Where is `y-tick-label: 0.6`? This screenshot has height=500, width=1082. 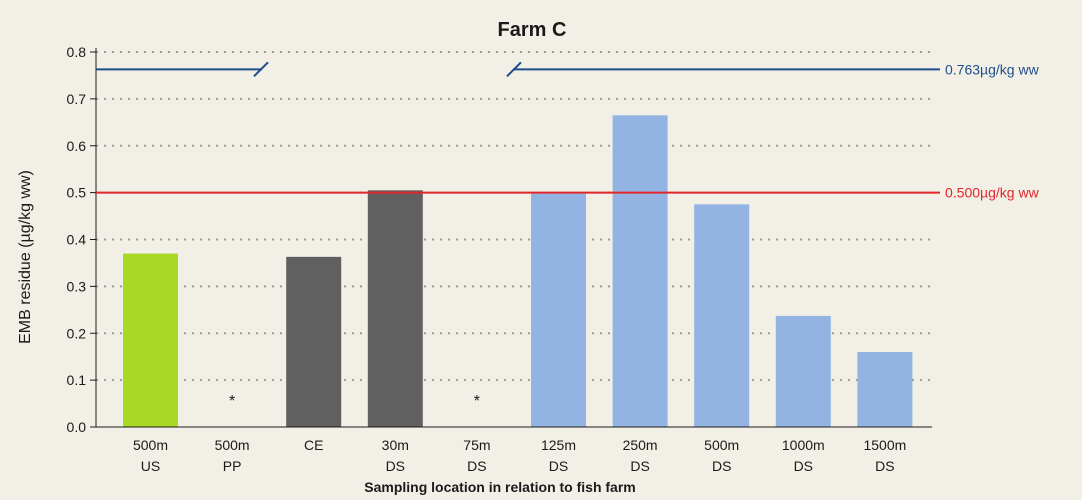 y-tick-label: 0.6 is located at coordinates (77, 146).